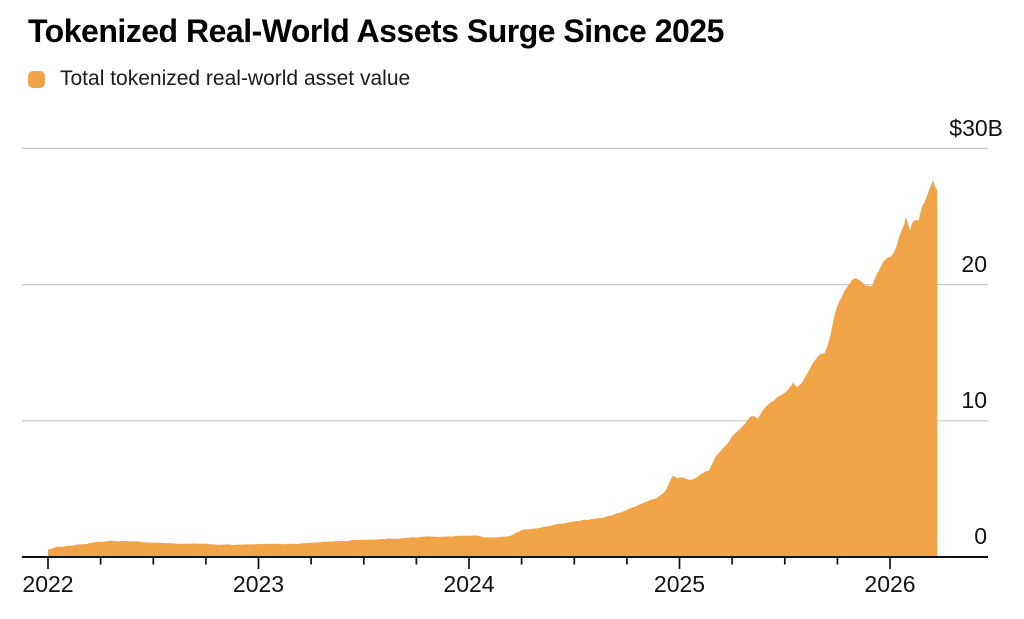  I want to click on x-axis-label-2024: 2024, so click(469, 584).